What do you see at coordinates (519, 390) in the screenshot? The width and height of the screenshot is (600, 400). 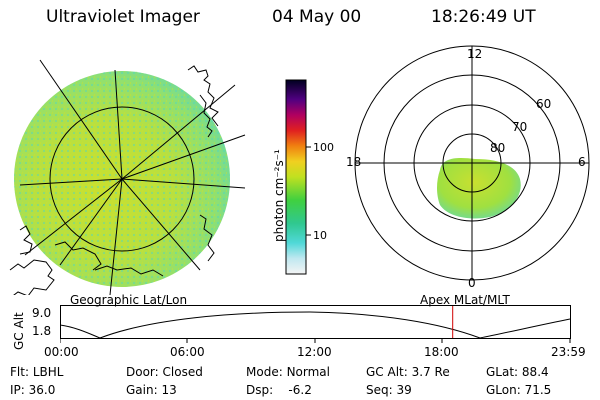 I see `glon-field: GLon: 71.5` at bounding box center [519, 390].